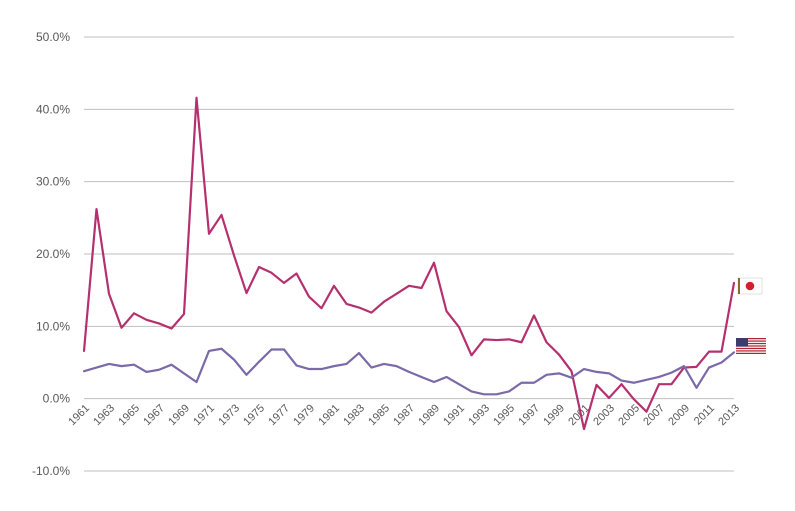  What do you see at coordinates (479, 415) in the screenshot?
I see `x-tick-label: 1993` at bounding box center [479, 415].